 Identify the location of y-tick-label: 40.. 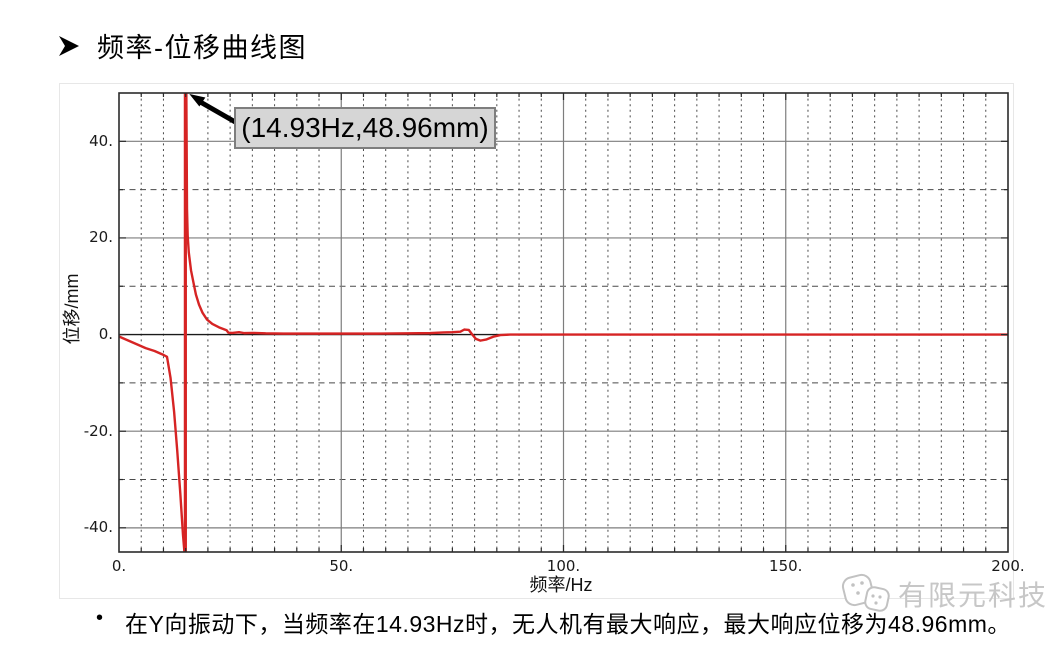
(101, 140).